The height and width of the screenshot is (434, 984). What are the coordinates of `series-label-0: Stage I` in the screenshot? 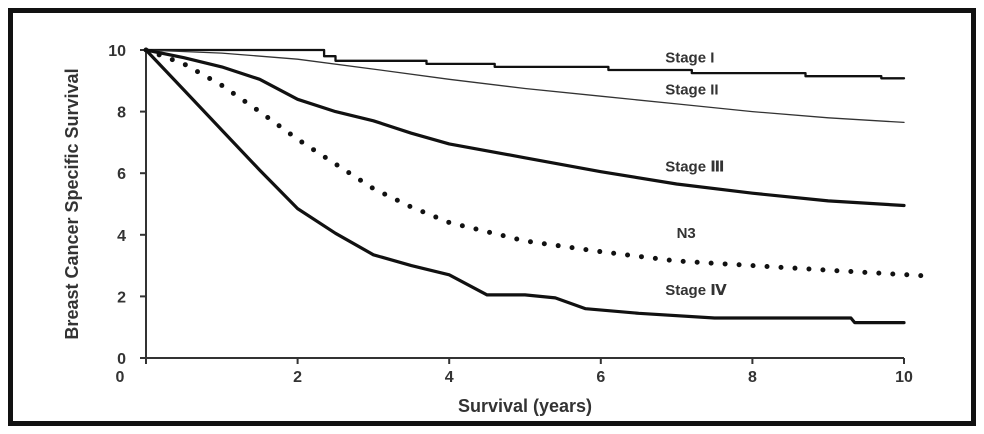 It's located at (689, 57).